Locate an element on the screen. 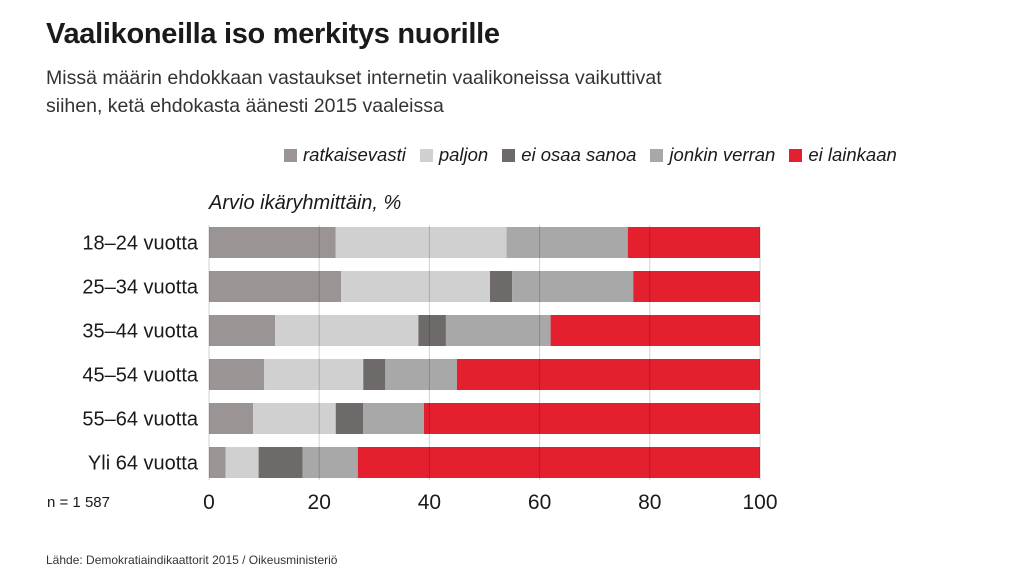 The image size is (1024, 576). x-tick-label: 60 is located at coordinates (539, 502).